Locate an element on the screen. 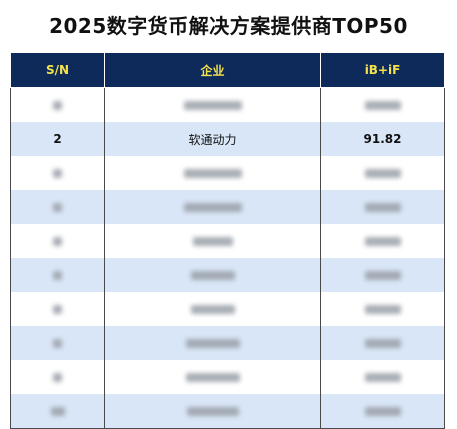  table-row: 2 软通动力 91.82 is located at coordinates (227, 139).